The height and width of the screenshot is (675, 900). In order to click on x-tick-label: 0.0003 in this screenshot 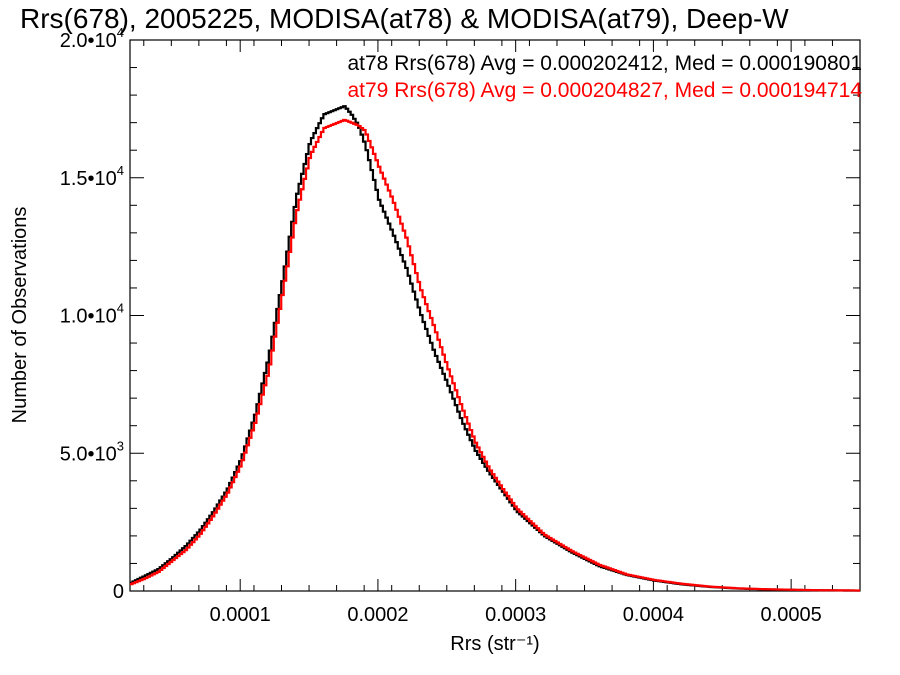, I will do `click(515, 615)`.